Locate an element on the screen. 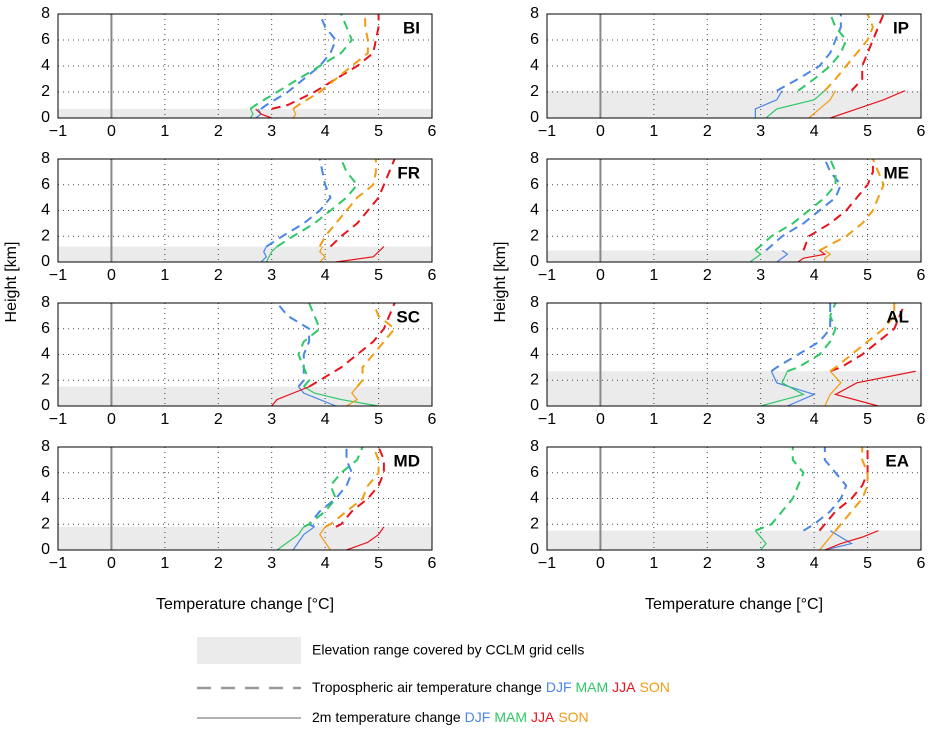 The width and height of the screenshot is (931, 730). legend-season: JJA is located at coordinates (624, 687).